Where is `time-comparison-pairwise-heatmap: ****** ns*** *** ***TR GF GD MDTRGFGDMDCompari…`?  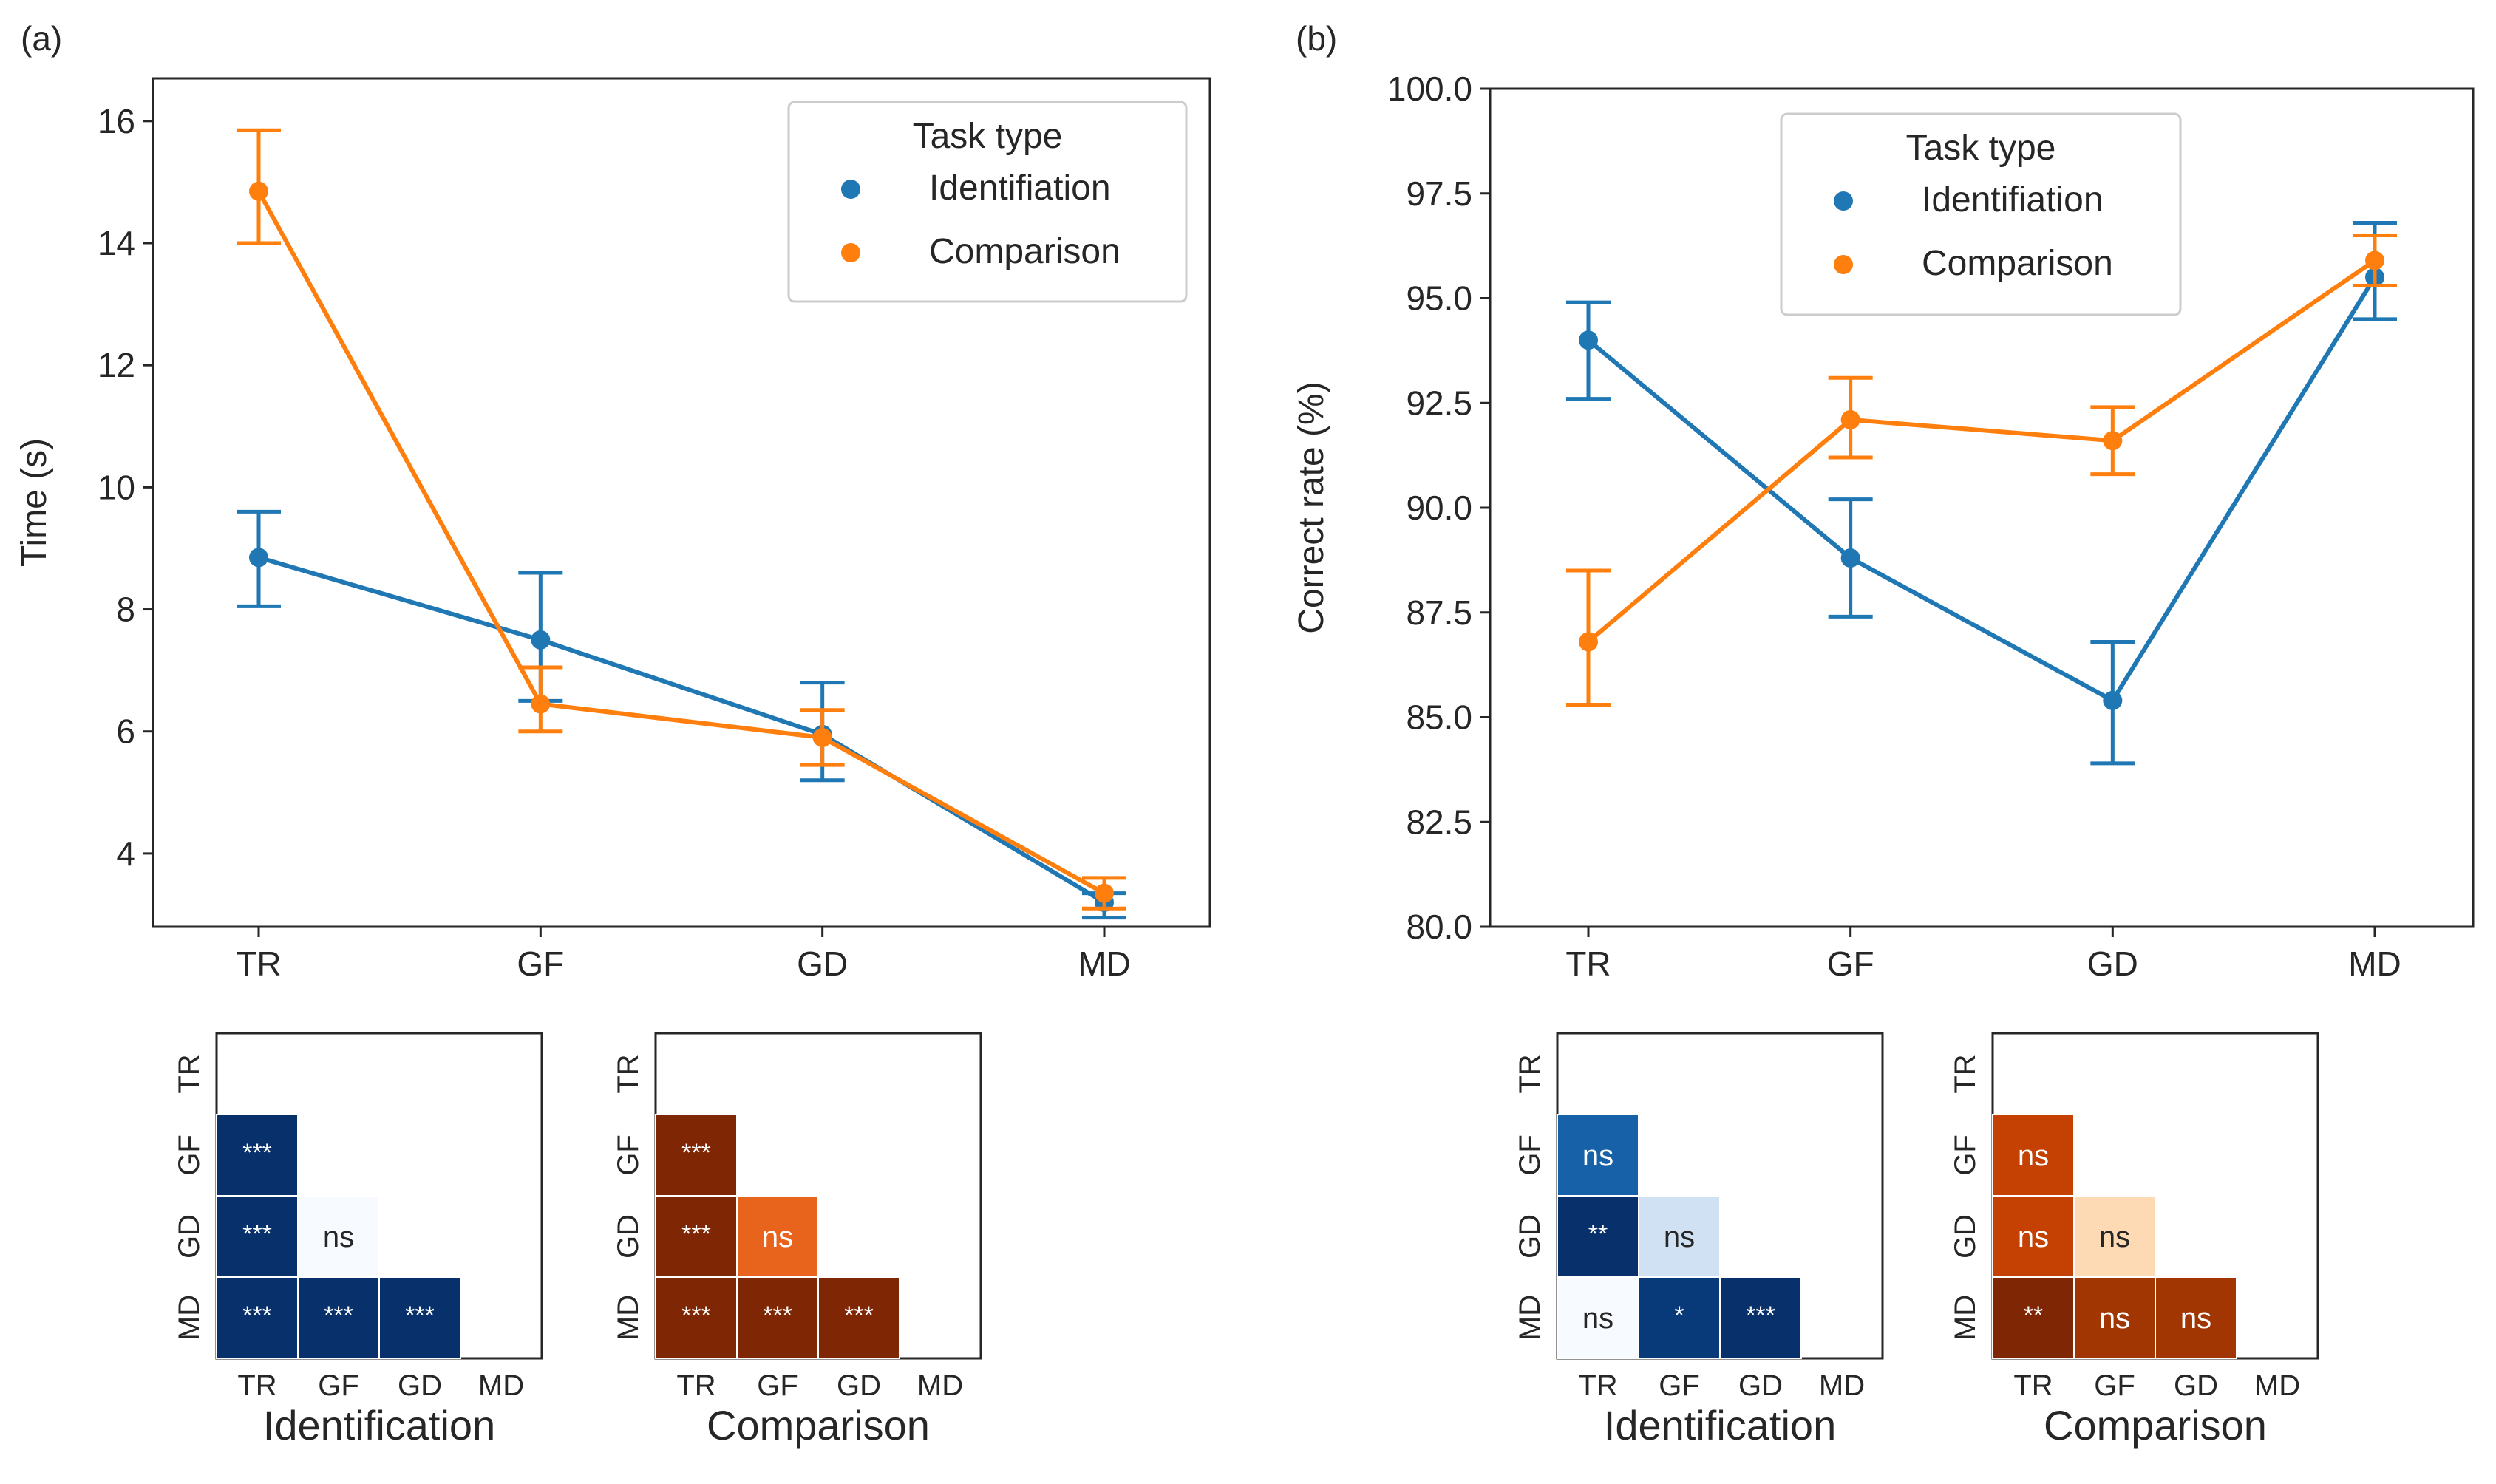 time-comparison-pairwise-heatmap: ****** ns*** *** ***TR GF GD MDTRGFGDMDCompari… is located at coordinates (797, 1240).